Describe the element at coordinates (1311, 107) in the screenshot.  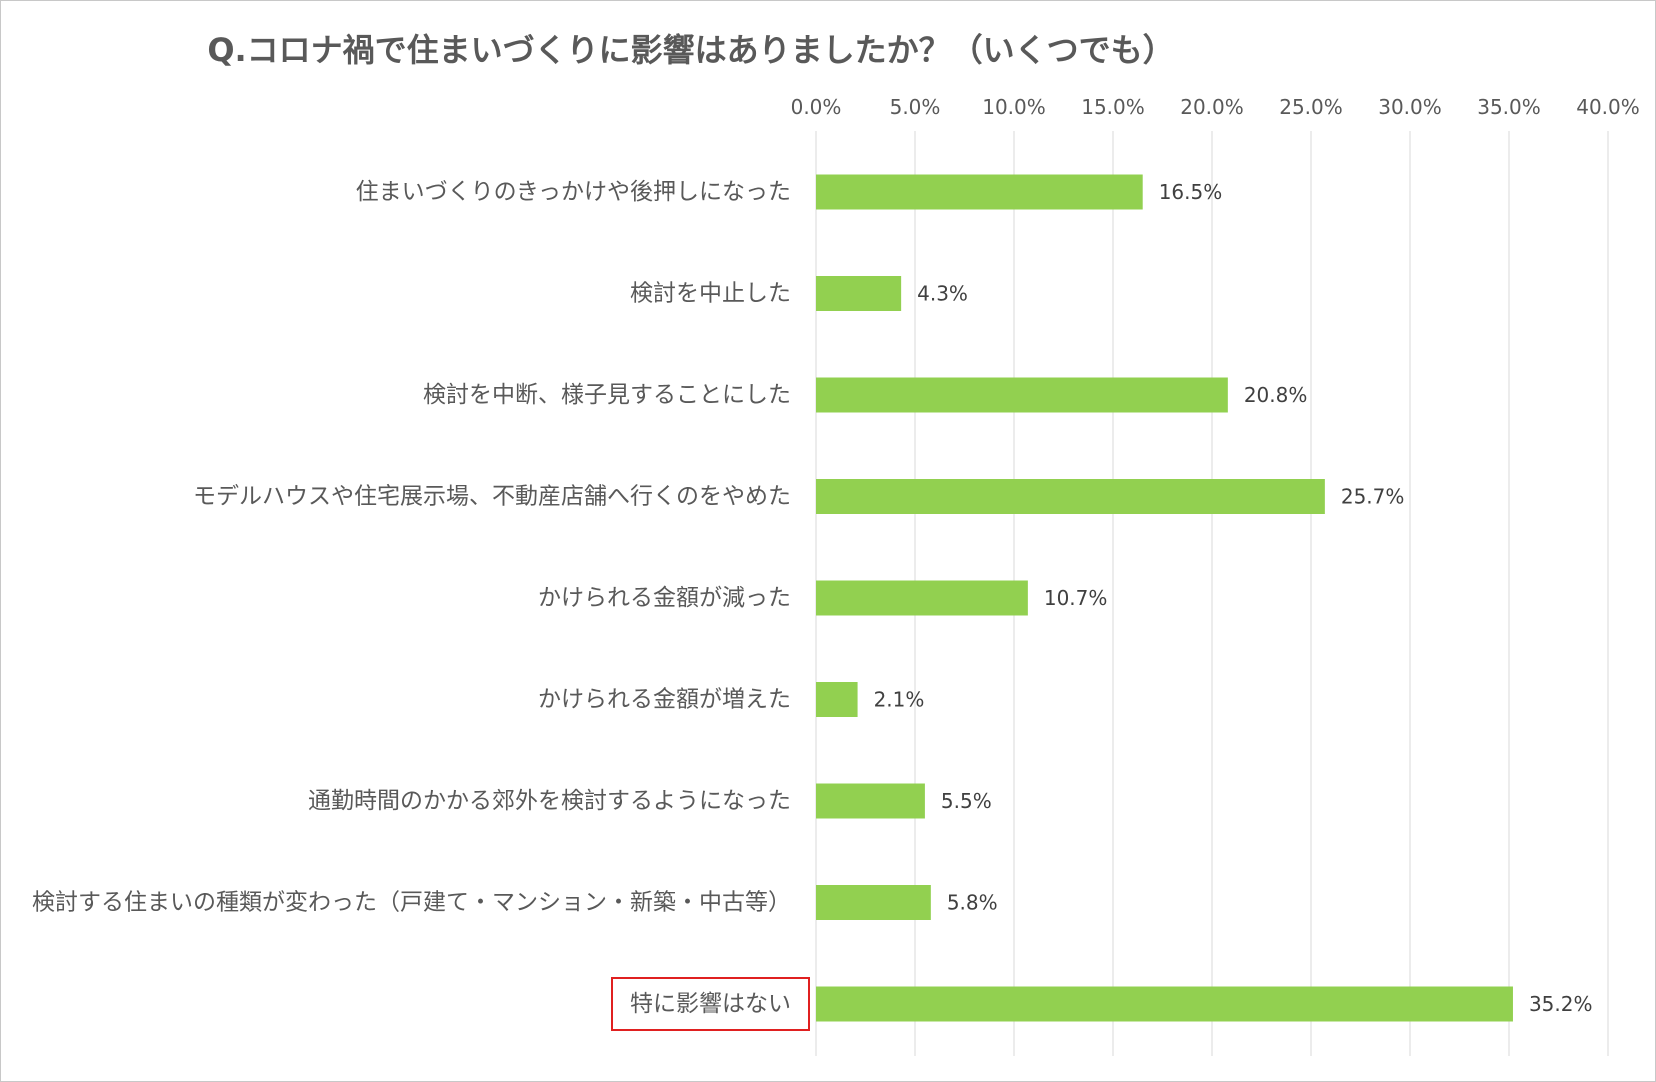
I see `x-tick-label: 25.0%` at that location.